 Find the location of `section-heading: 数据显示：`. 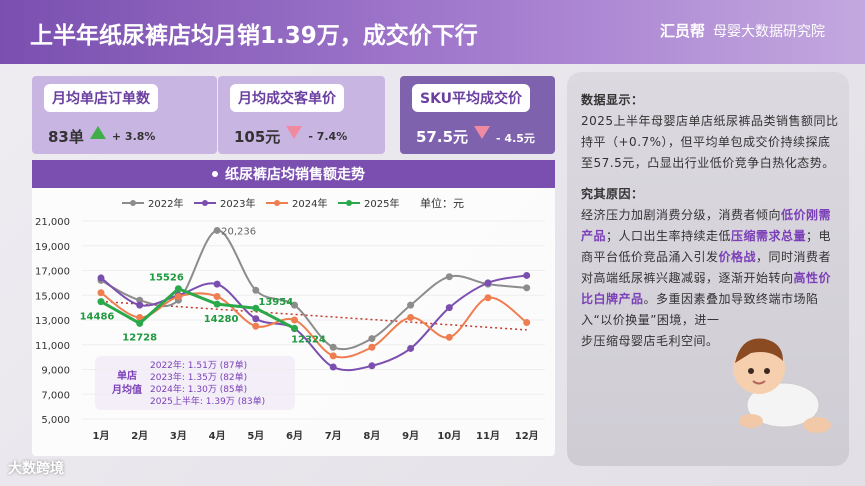

section-heading: 数据显示： is located at coordinates (612, 100).